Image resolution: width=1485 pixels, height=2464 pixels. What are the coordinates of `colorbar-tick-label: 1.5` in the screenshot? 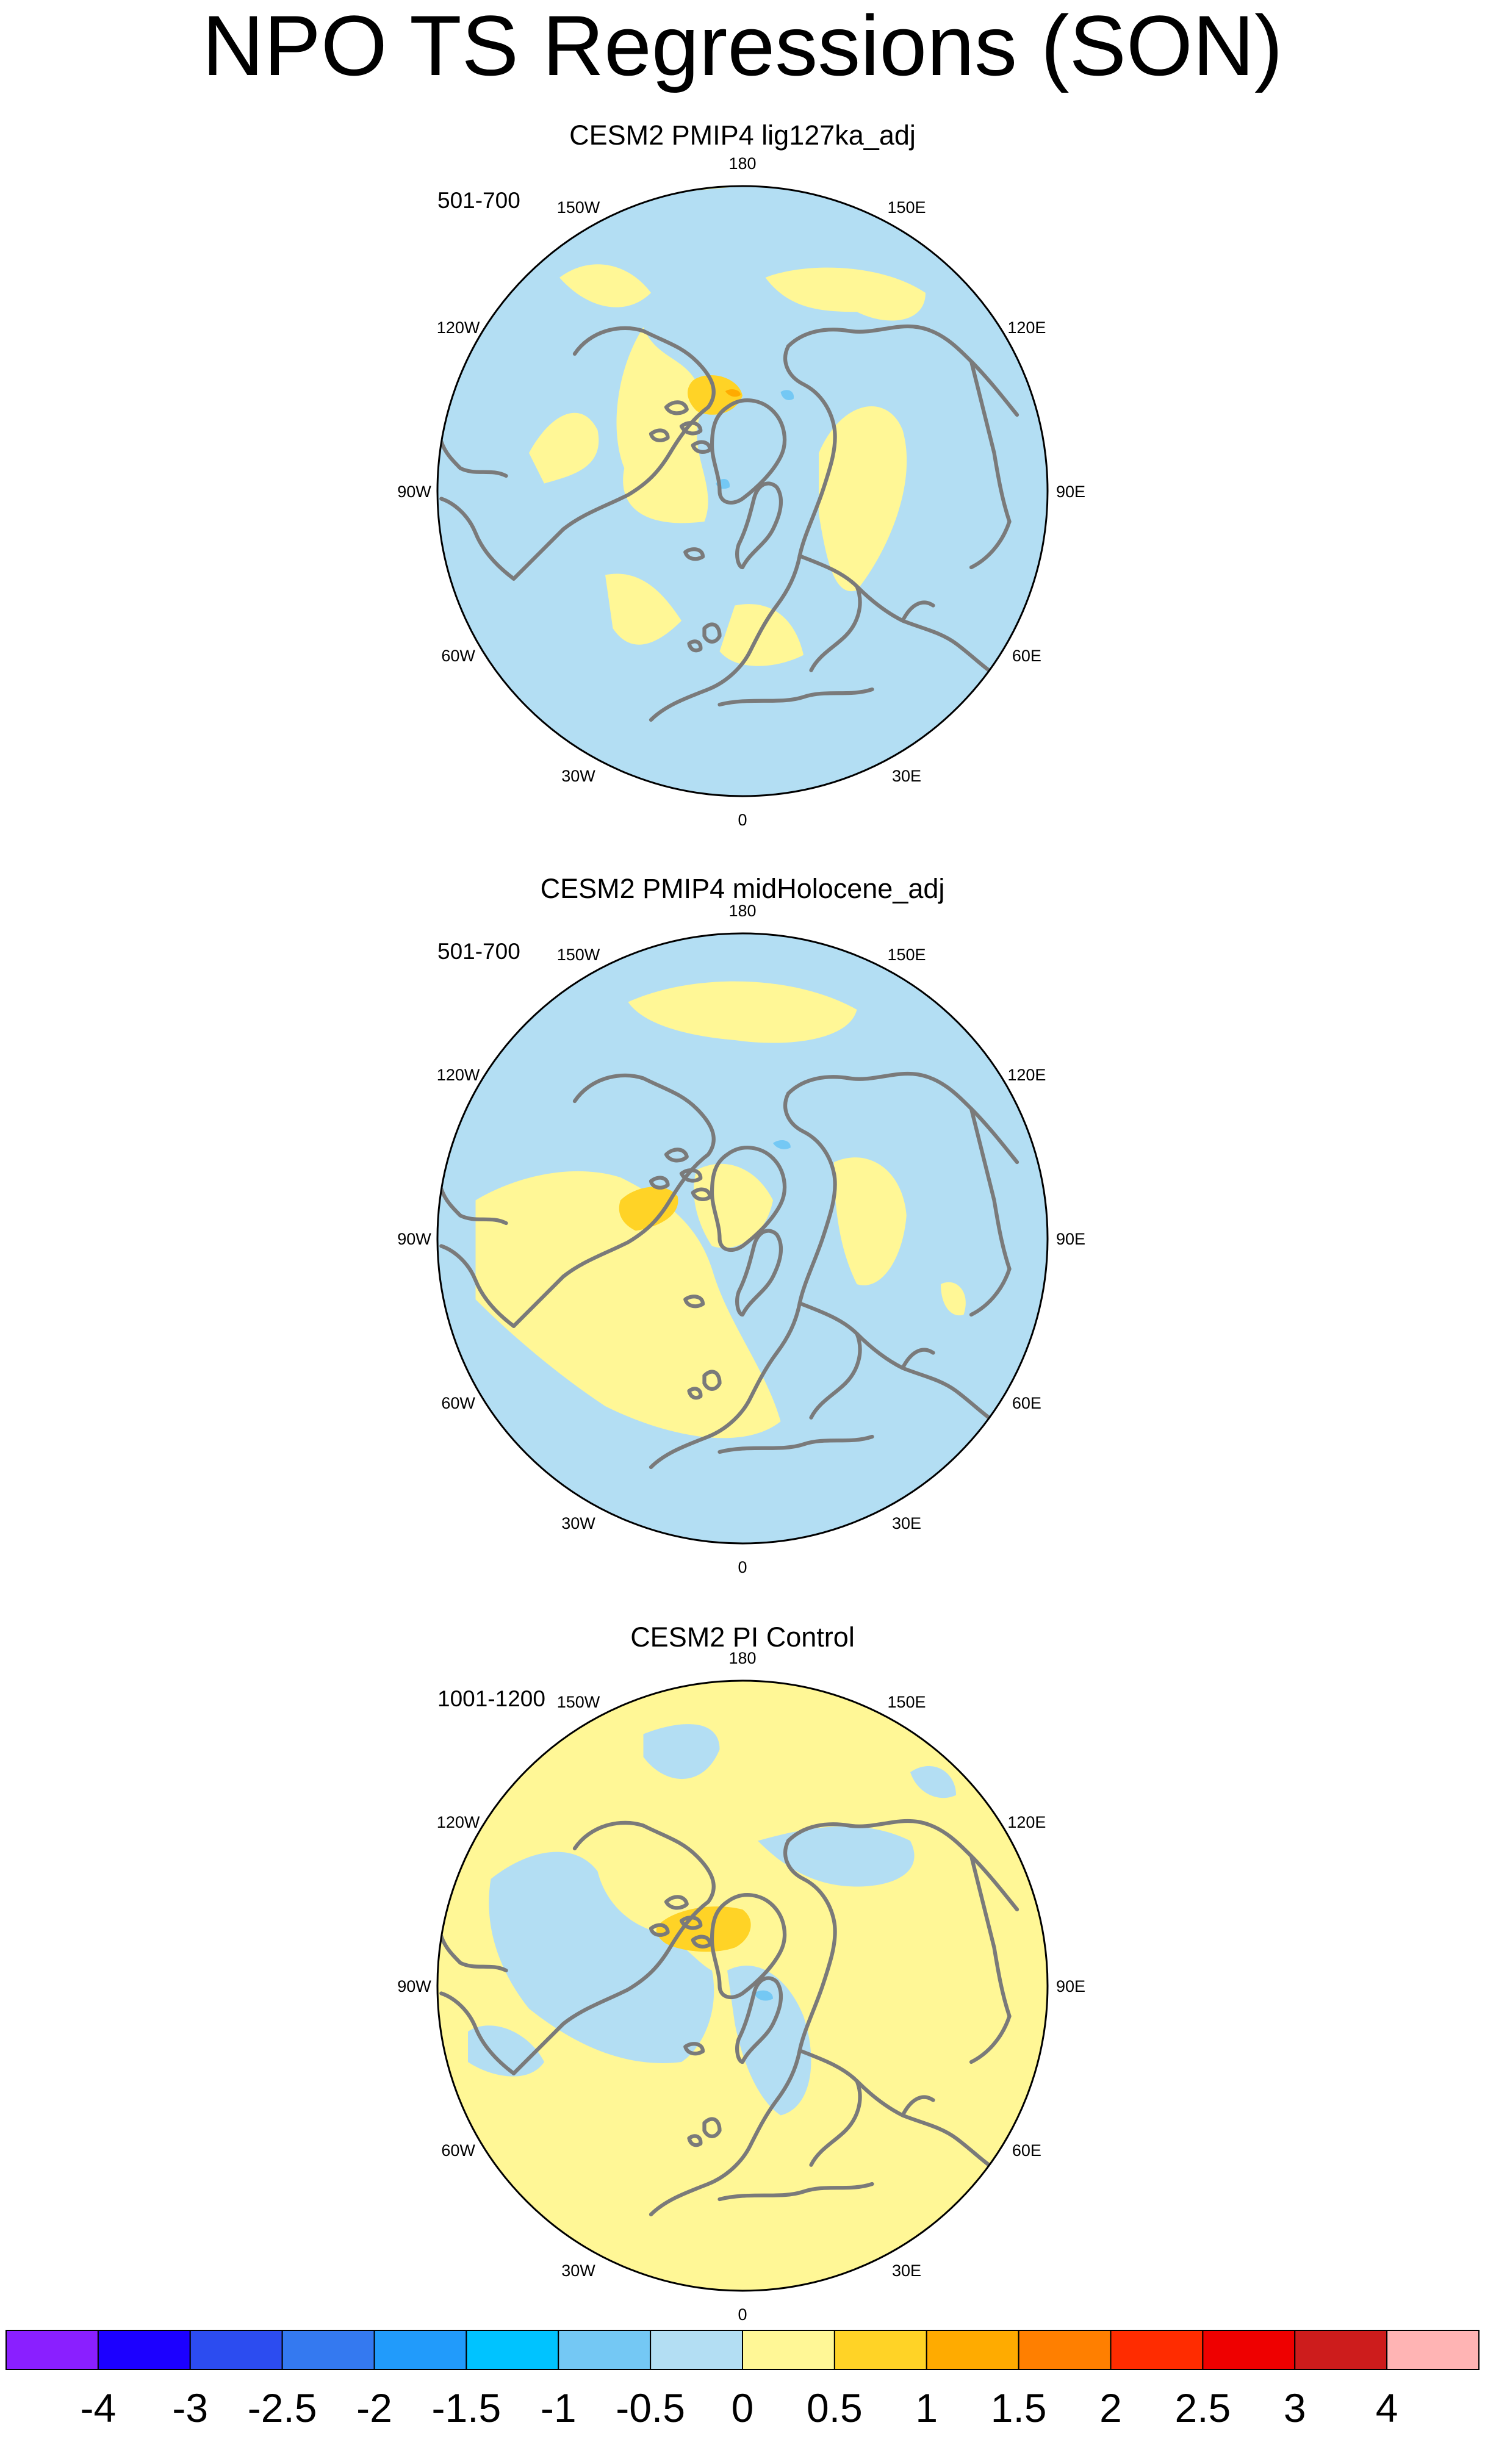 It's located at (1019, 2407).